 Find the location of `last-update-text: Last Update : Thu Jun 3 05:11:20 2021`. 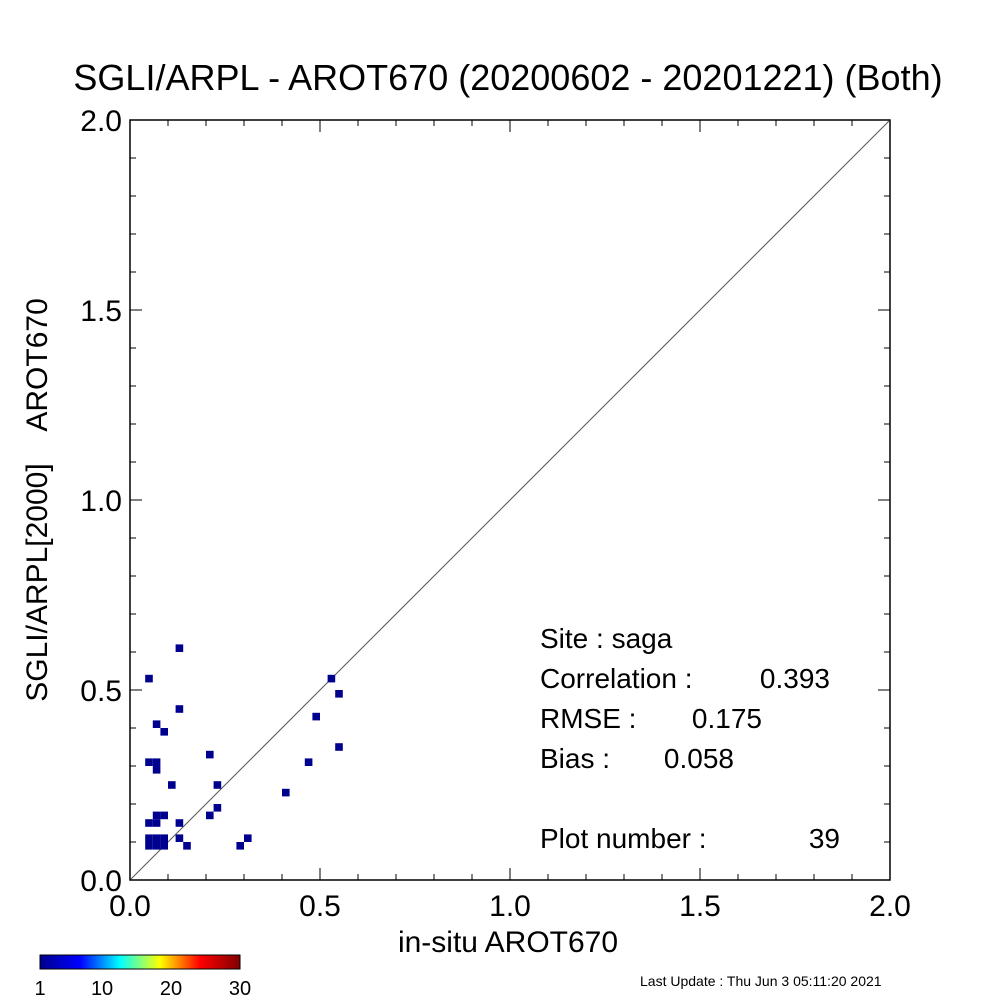

last-update-text: Last Update : Thu Jun 3 05:11:20 2021 is located at coordinates (761, 981).